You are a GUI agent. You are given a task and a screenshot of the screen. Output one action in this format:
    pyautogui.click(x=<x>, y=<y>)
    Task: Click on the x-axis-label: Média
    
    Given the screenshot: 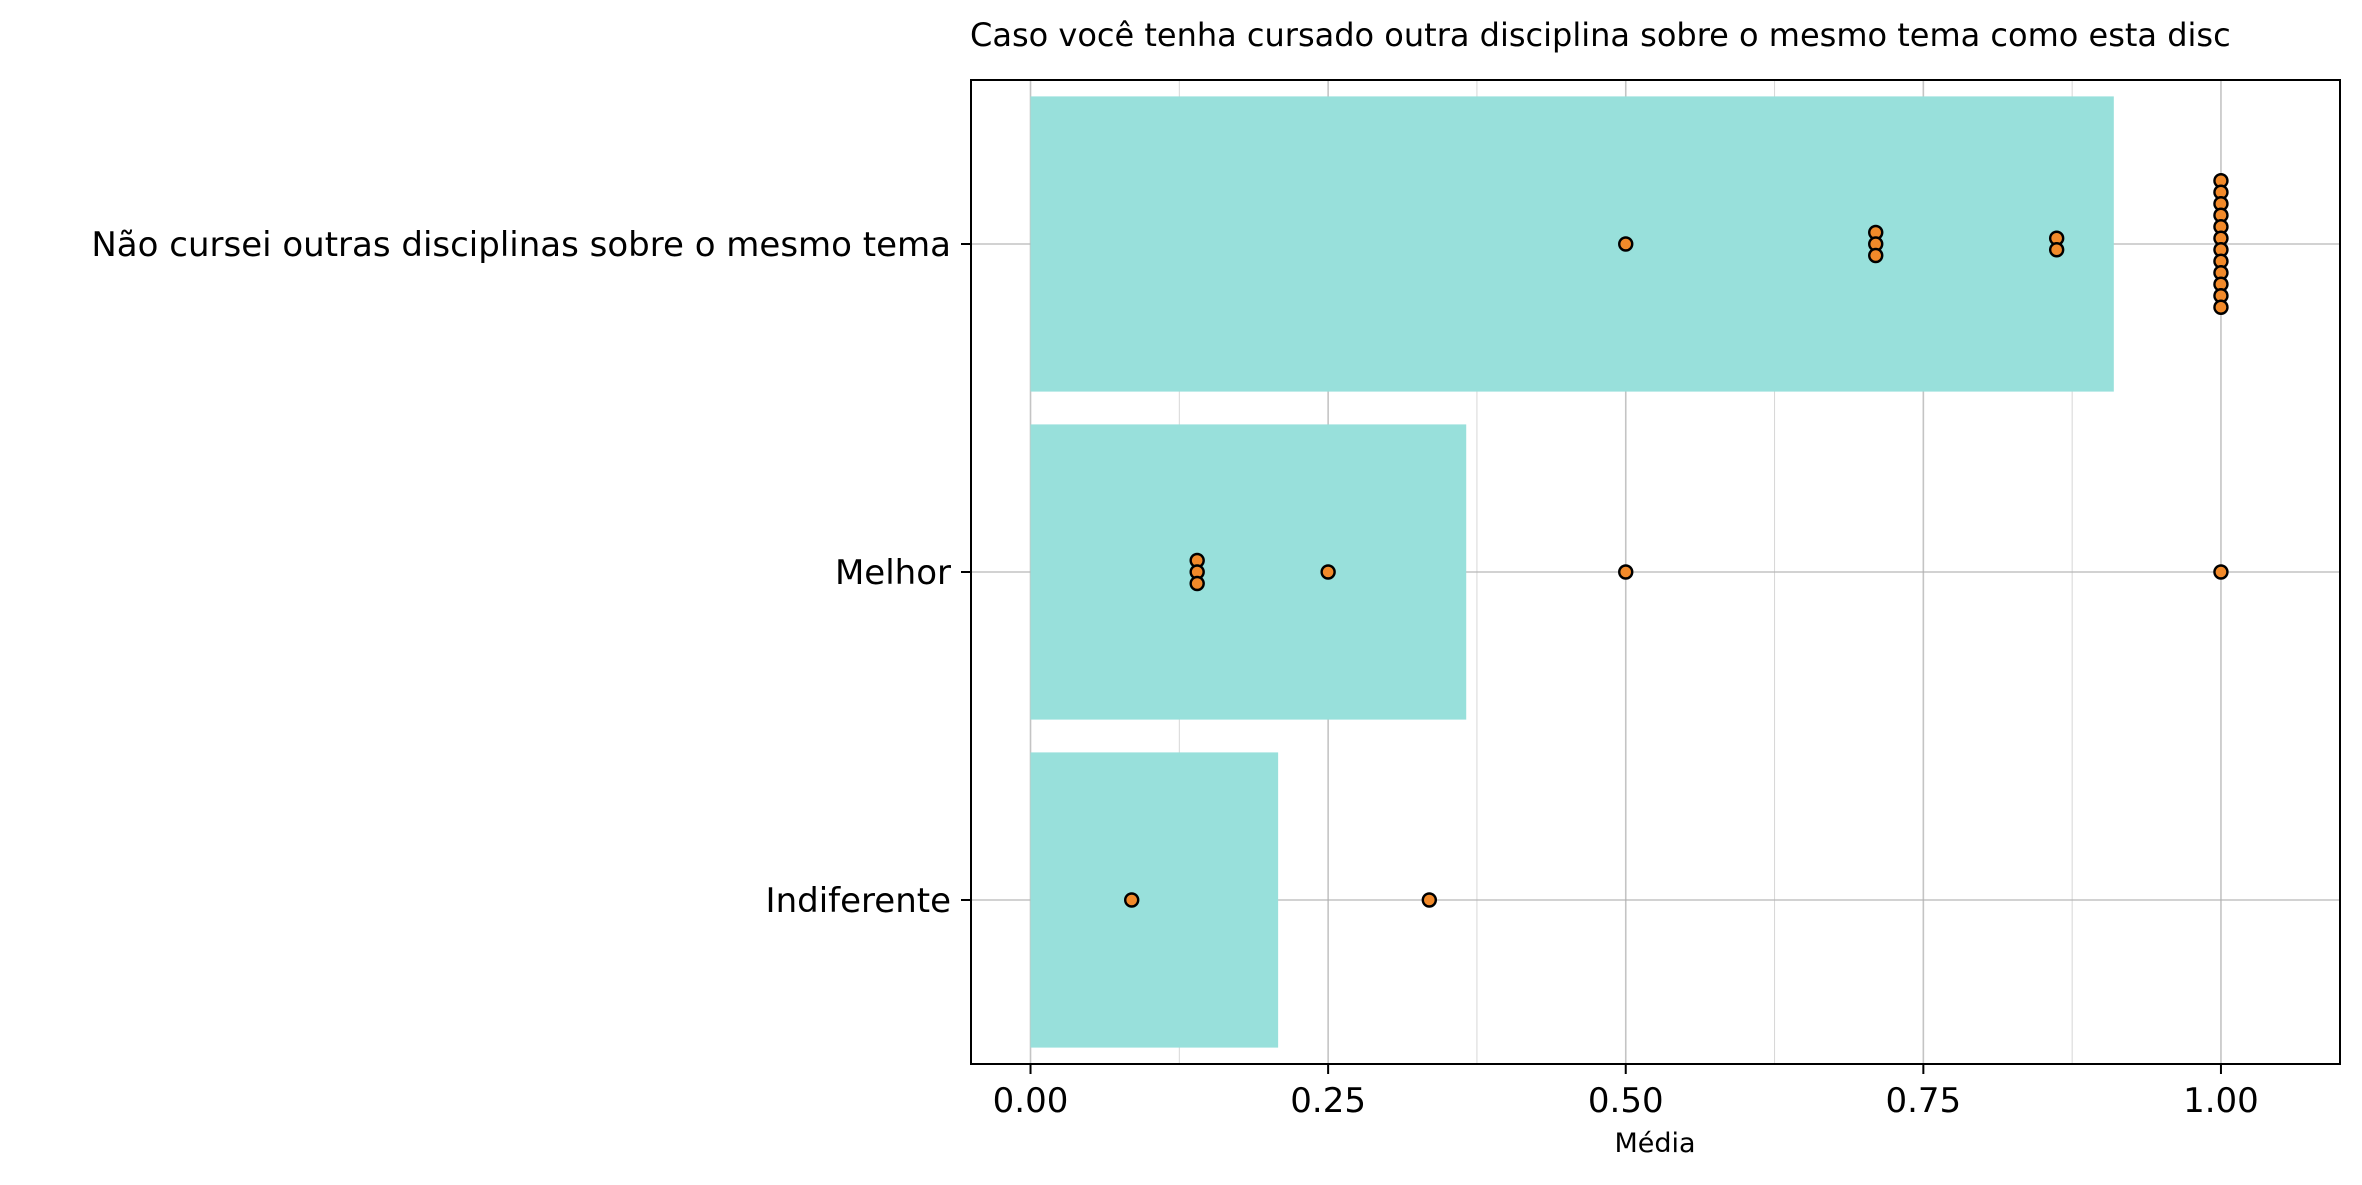 What is the action you would take?
    pyautogui.click(x=1654, y=1143)
    